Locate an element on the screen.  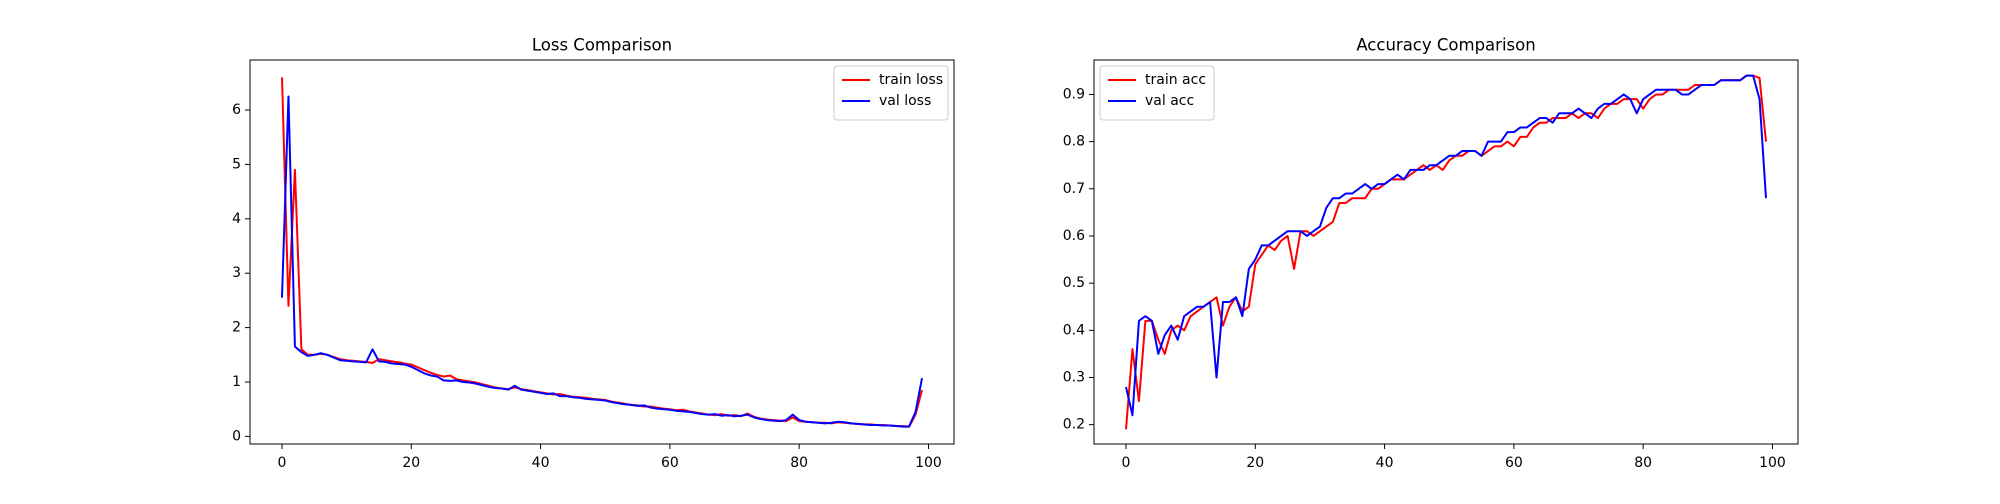
legend-label: train acc is located at coordinates (1175, 80).